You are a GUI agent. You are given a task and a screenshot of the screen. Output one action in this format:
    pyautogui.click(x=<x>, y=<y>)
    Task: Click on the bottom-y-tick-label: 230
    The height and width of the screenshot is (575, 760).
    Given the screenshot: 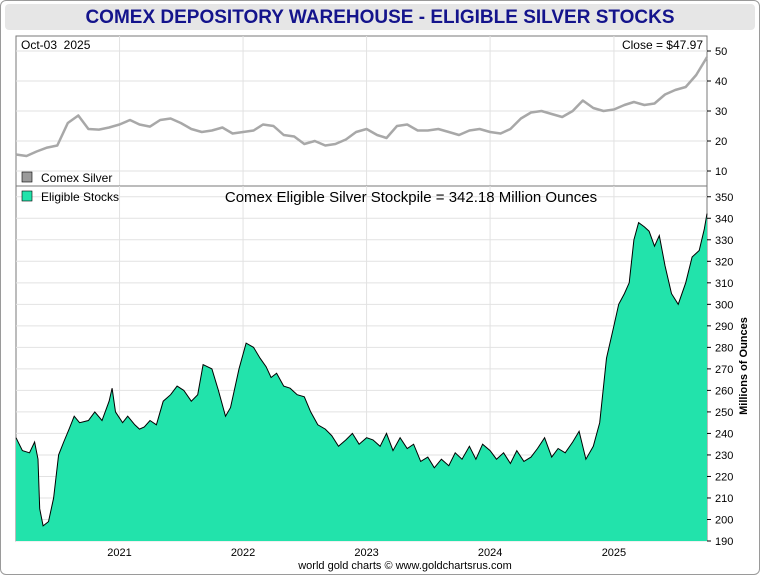 What is the action you would take?
    pyautogui.click(x=724, y=456)
    